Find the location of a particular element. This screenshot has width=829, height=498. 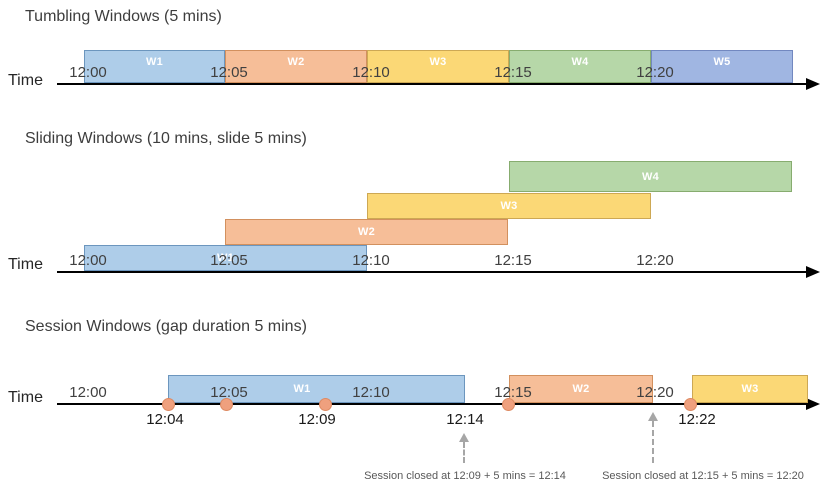

tumbling-tick-1215: 12:15 is located at coordinates (513, 72).